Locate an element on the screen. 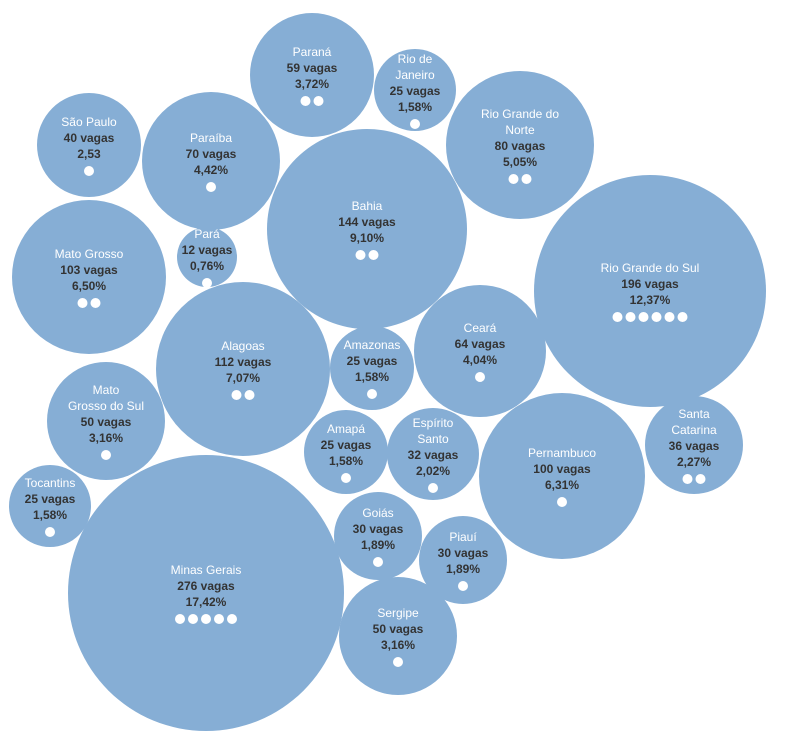 The width and height of the screenshot is (785, 745). bubble-value: 30 vagas is located at coordinates (463, 553).